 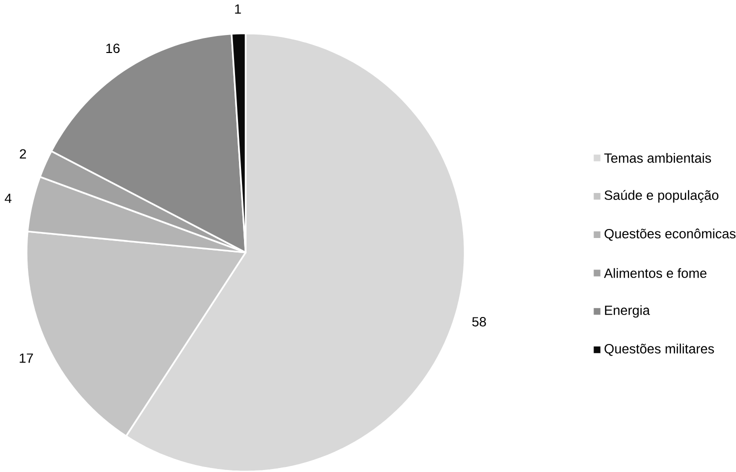 What do you see at coordinates (659, 350) in the screenshot?
I see `legend-label: Questões militares` at bounding box center [659, 350].